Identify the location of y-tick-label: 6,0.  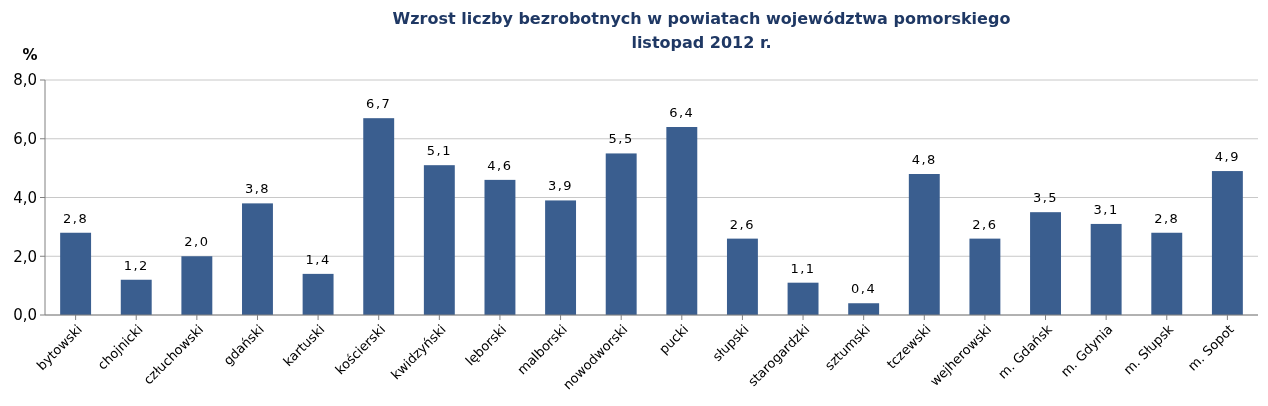
(25, 139).